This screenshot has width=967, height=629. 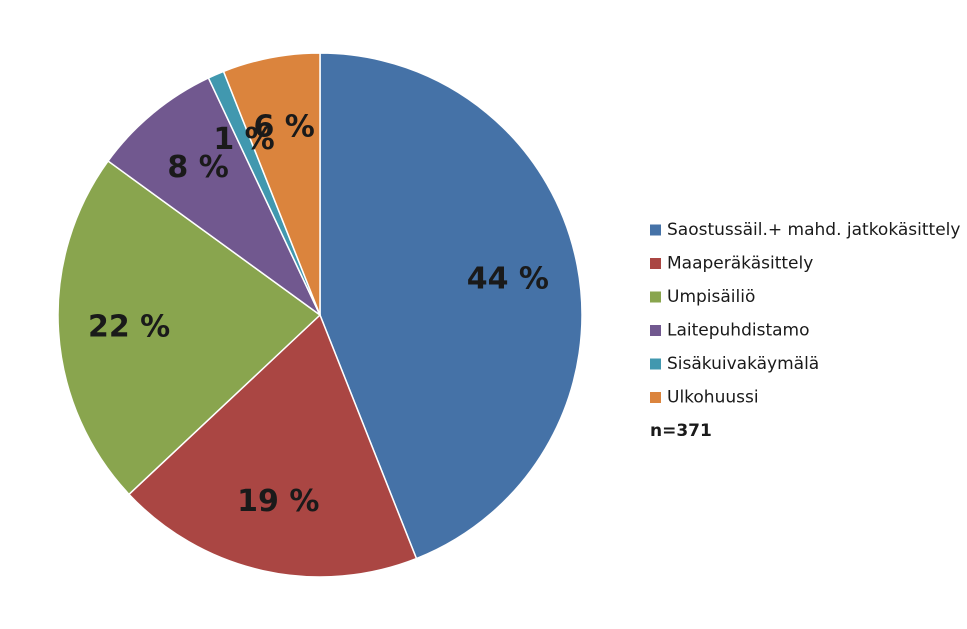 What do you see at coordinates (655, 397) in the screenshot?
I see `legend-swatch-ulkohuussi` at bounding box center [655, 397].